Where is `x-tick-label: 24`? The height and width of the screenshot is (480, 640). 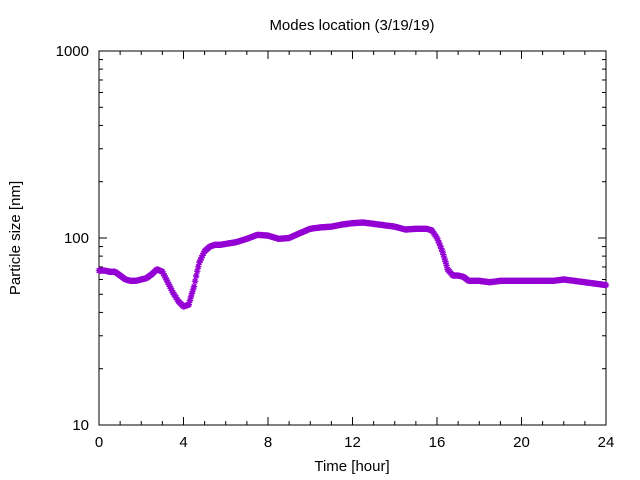
x-tick-label: 24 is located at coordinates (606, 442).